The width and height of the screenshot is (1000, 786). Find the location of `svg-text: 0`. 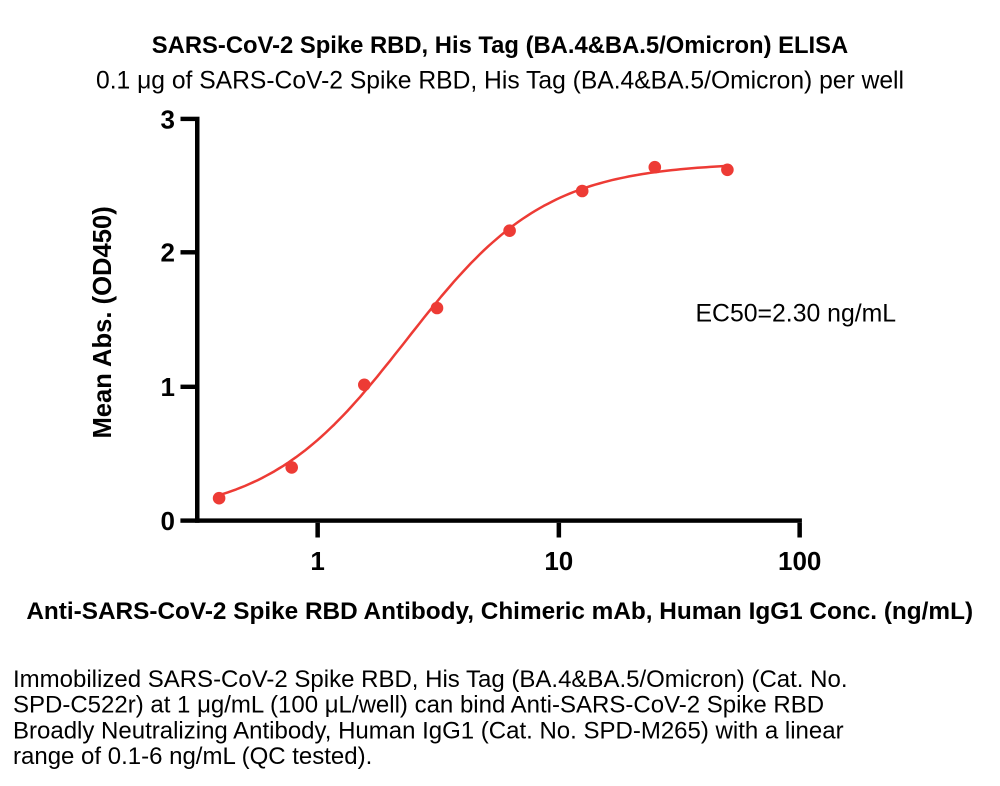

svg-text: 0 is located at coordinates (168, 521).